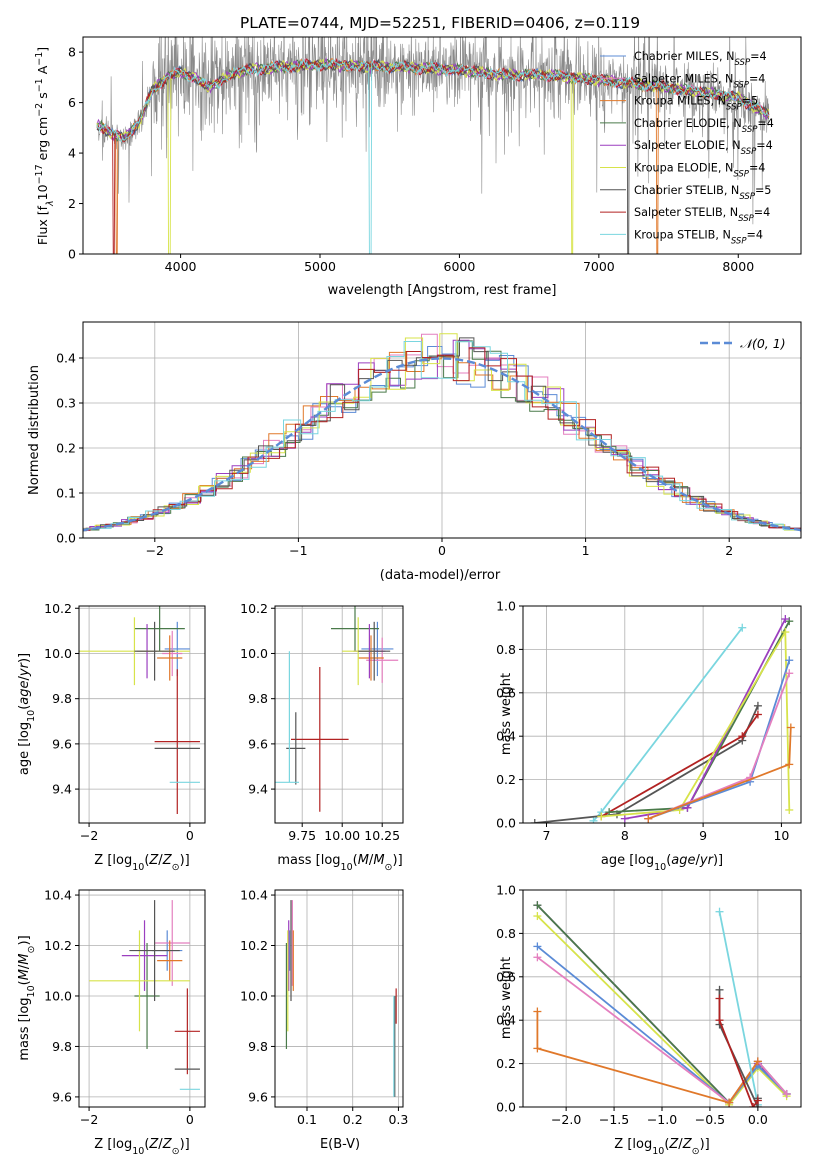 The width and height of the screenshot is (819, 1170). Describe the element at coordinates (159, 629) in the screenshot. I see `errorbar-point-chab_elodie` at that location.